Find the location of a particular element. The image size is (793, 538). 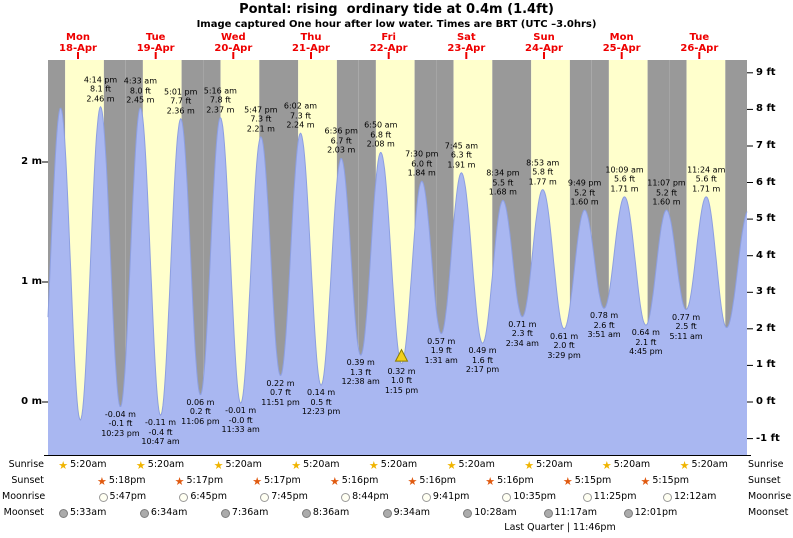

tide-label-line: 2.46 m is located at coordinates (100, 99).